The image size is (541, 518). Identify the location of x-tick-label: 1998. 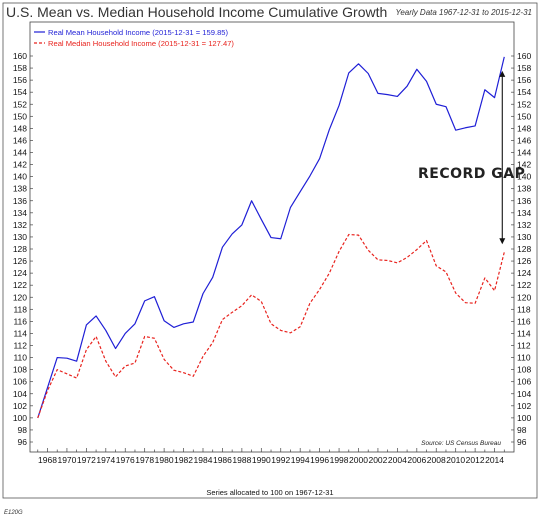
(339, 460).